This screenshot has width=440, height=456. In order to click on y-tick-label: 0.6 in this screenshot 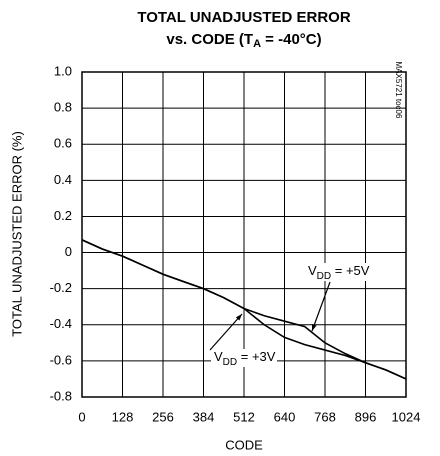, I will do `click(63, 143)`.